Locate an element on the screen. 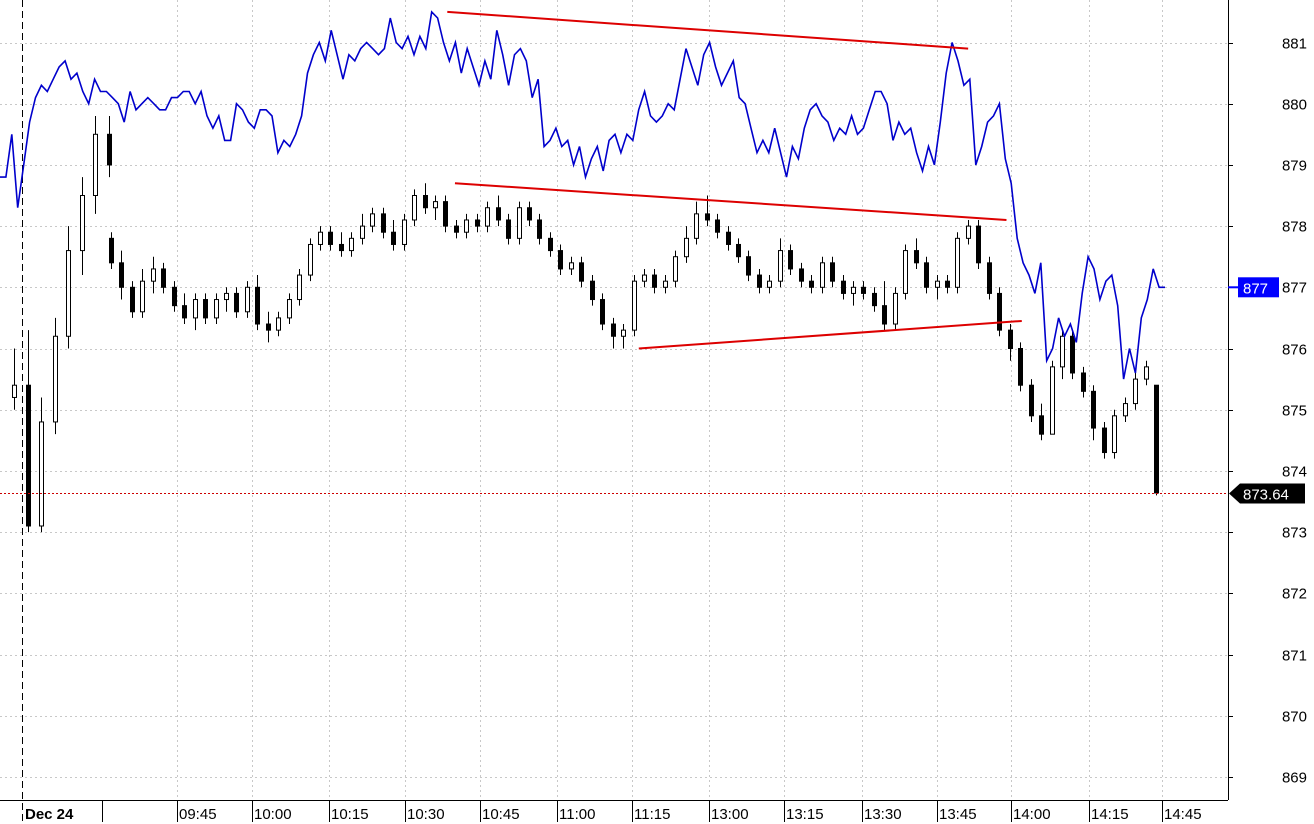 This screenshot has height=824, width=1314. x-tick-label: 10:15 is located at coordinates (350, 814).